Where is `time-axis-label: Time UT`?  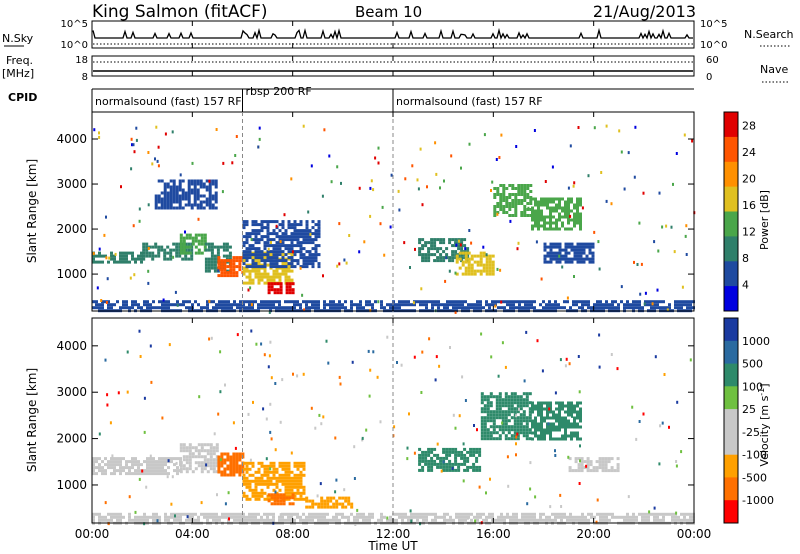
time-axis-label: Time UT is located at coordinates (392, 546).